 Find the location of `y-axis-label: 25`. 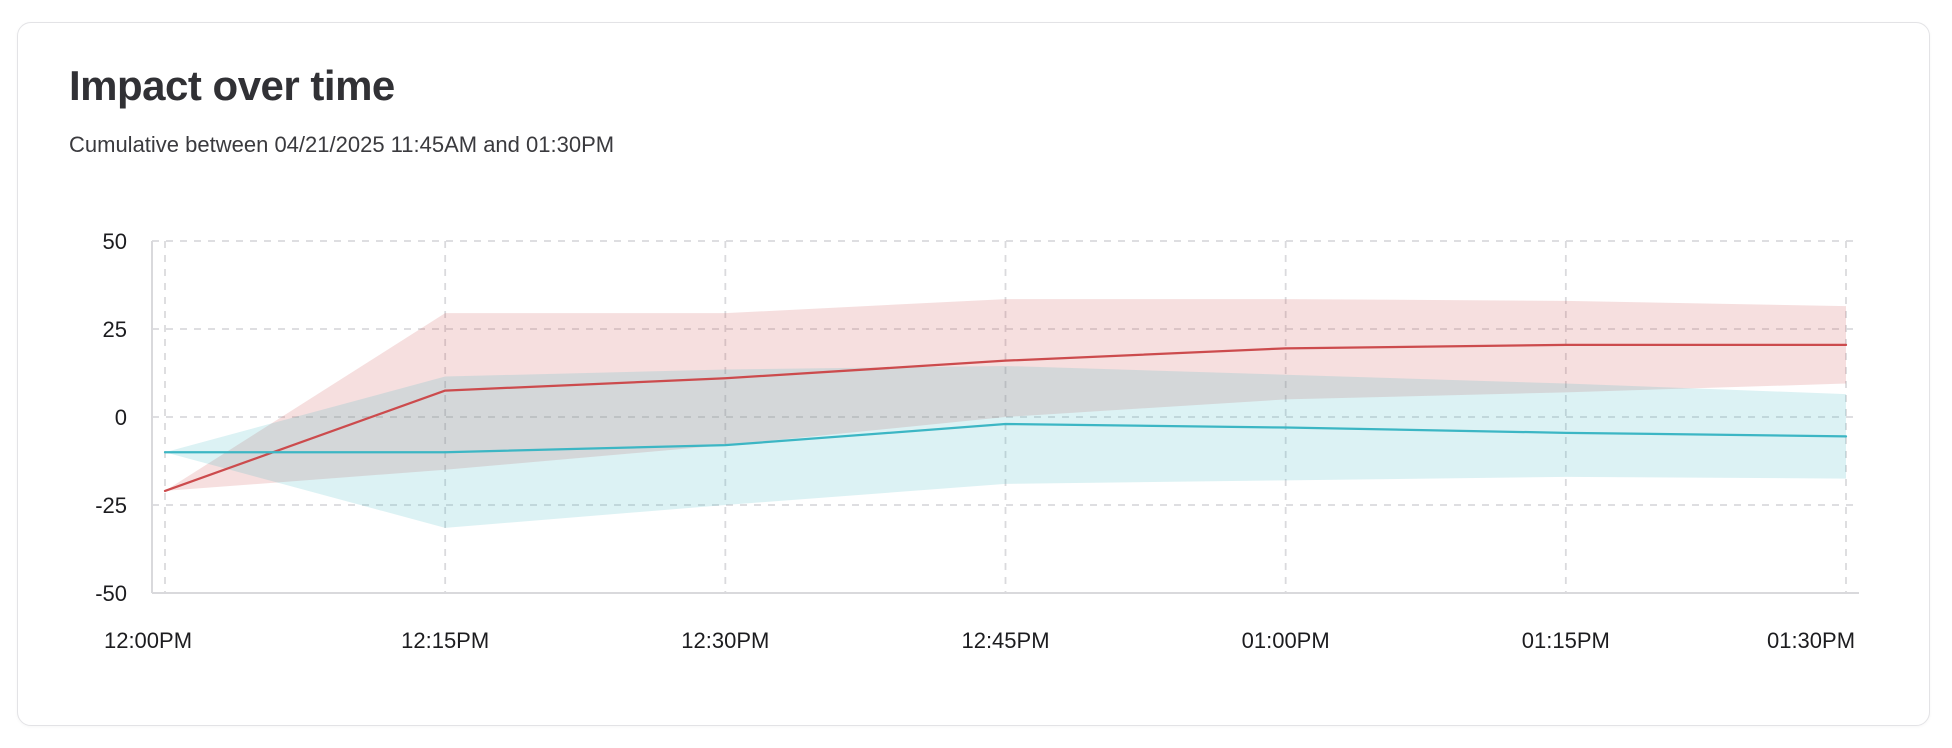

y-axis-label: 25 is located at coordinates (115, 329).